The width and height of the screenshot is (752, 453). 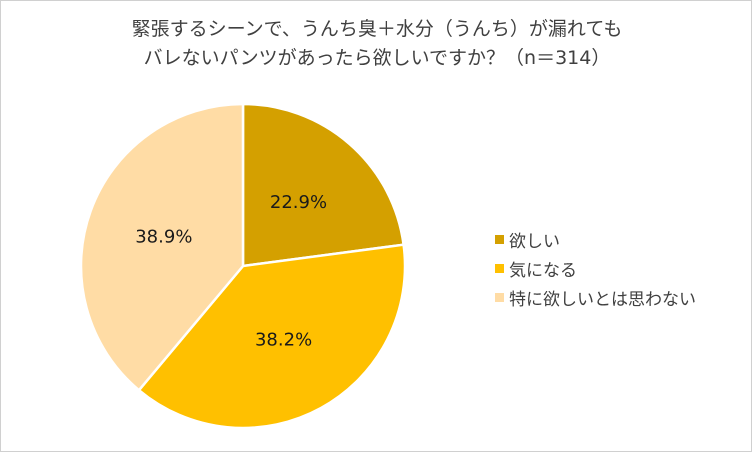 What do you see at coordinates (499, 297) in the screenshot?
I see `legend-swatch-not-want` at bounding box center [499, 297].